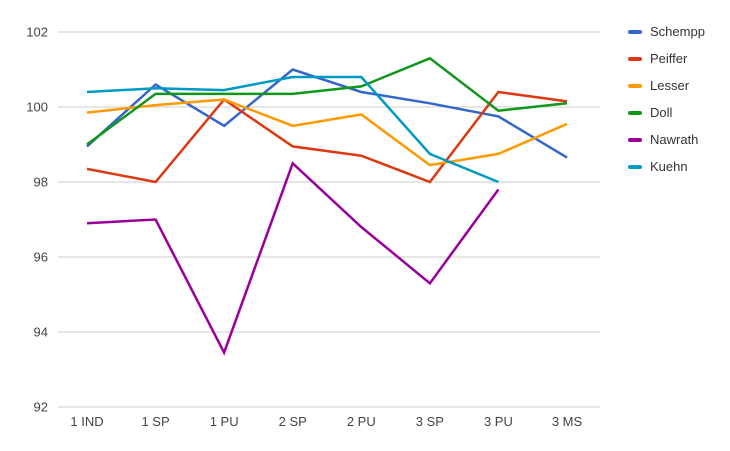  I want to click on y-tick-label: 98, so click(41, 182).